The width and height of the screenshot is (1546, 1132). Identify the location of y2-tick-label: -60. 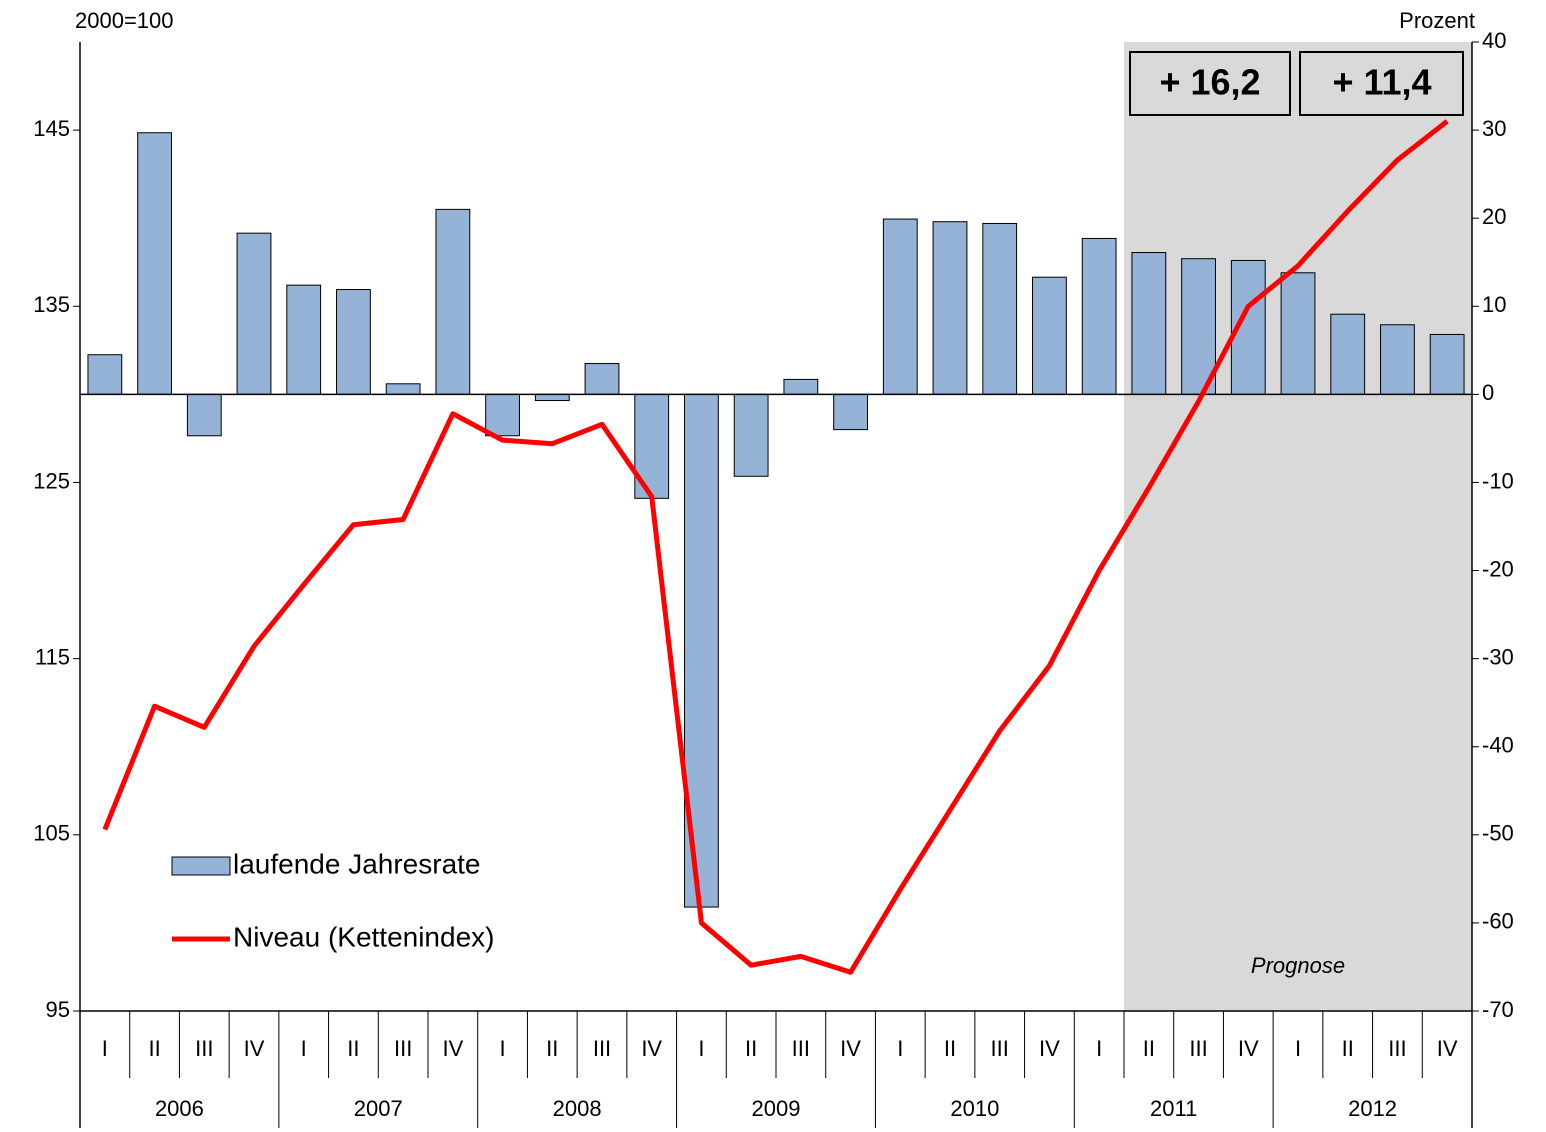
(1498, 921).